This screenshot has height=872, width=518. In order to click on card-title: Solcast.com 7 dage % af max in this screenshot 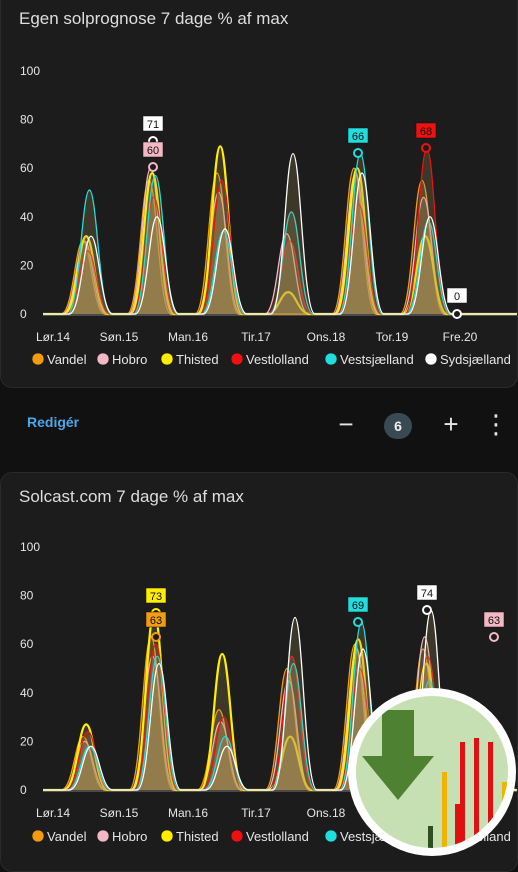, I will do `click(131, 496)`.